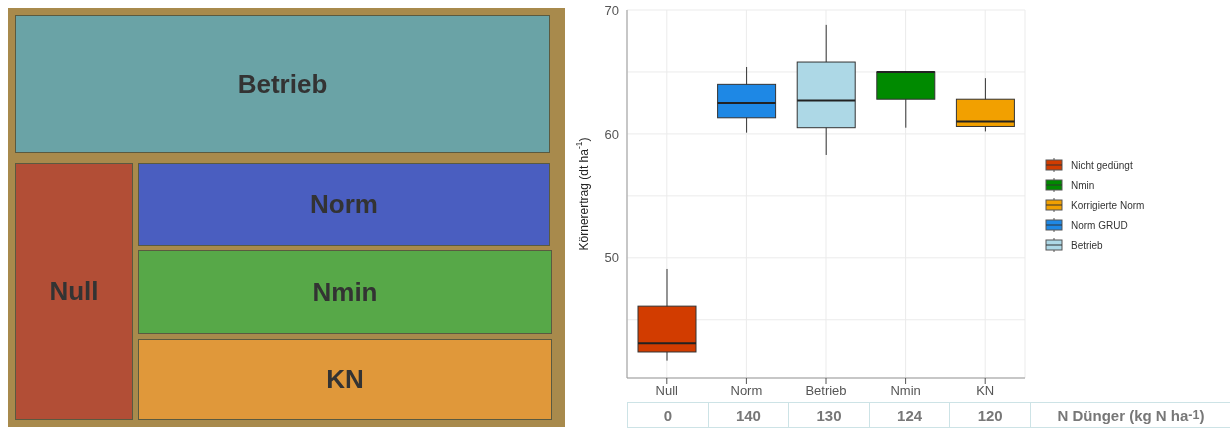 The height and width of the screenshot is (430, 1230). What do you see at coordinates (910, 415) in the screenshot?
I see `text: 124` at bounding box center [910, 415].